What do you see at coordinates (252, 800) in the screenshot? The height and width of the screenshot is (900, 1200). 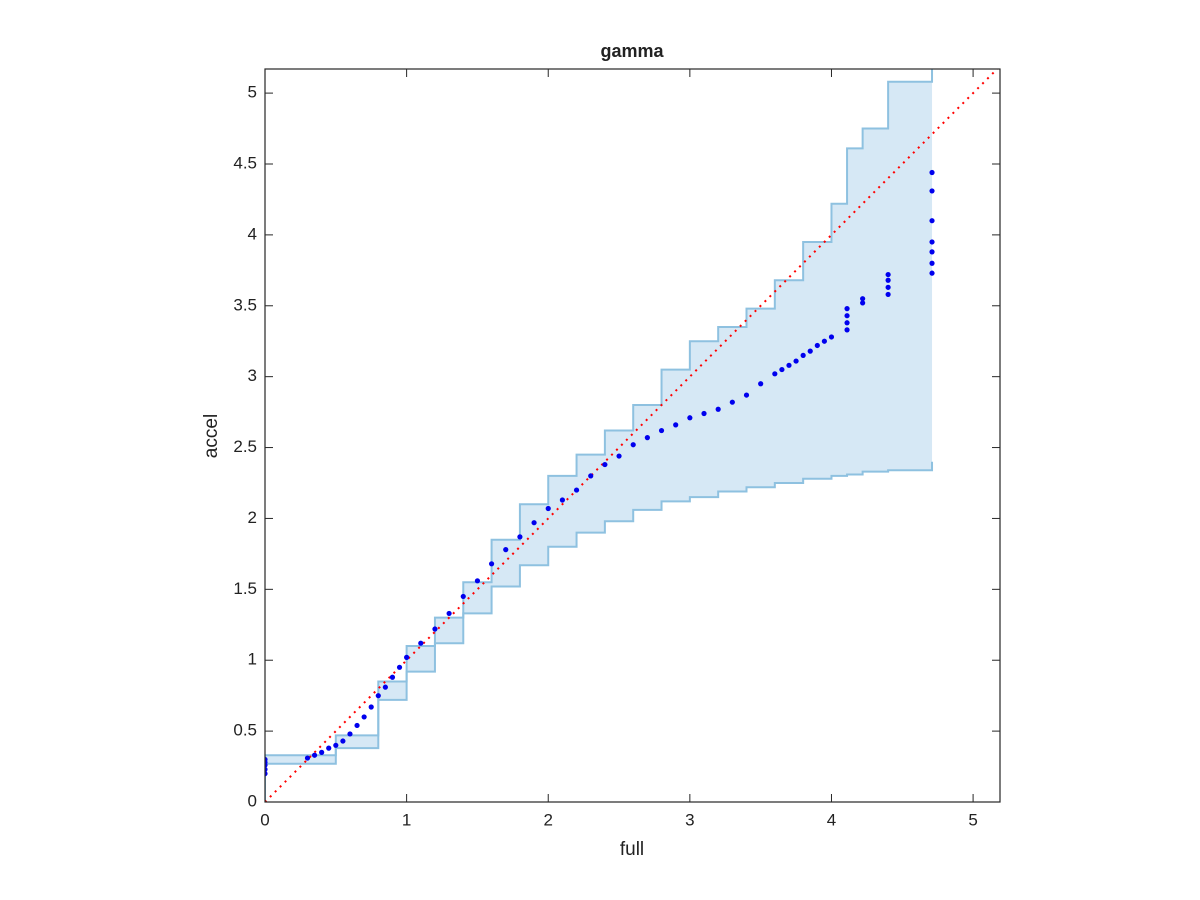 I see `y-tick-label: 0` at bounding box center [252, 800].